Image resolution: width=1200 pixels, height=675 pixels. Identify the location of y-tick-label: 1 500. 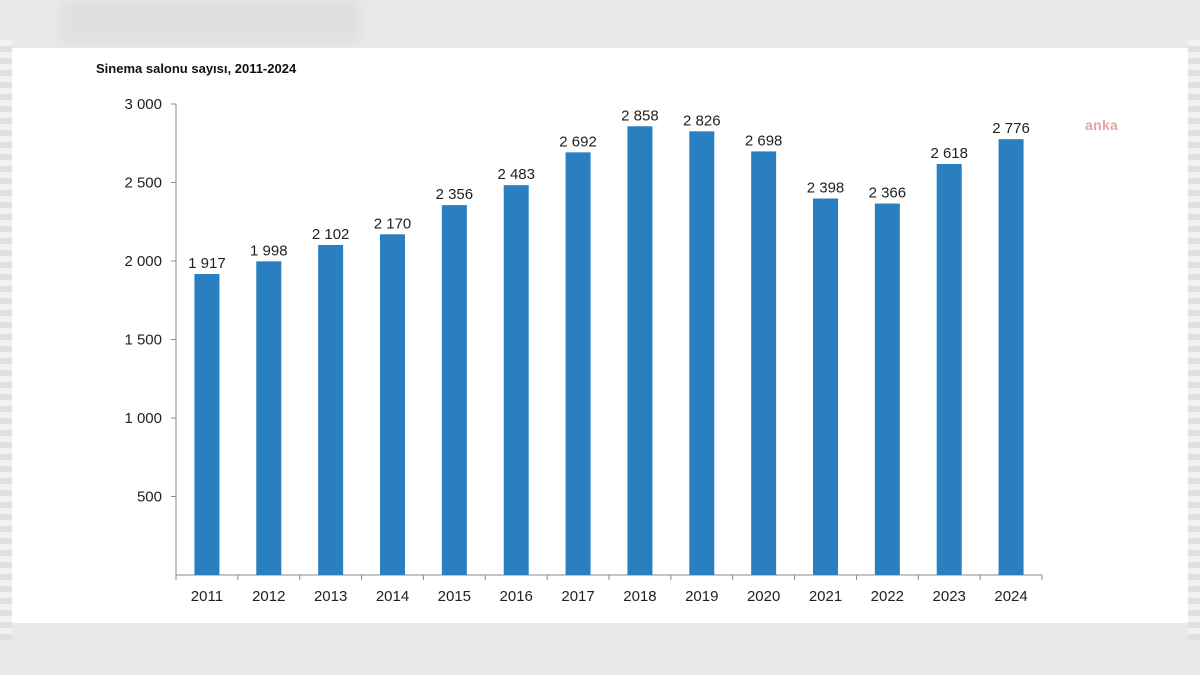
(143, 340).